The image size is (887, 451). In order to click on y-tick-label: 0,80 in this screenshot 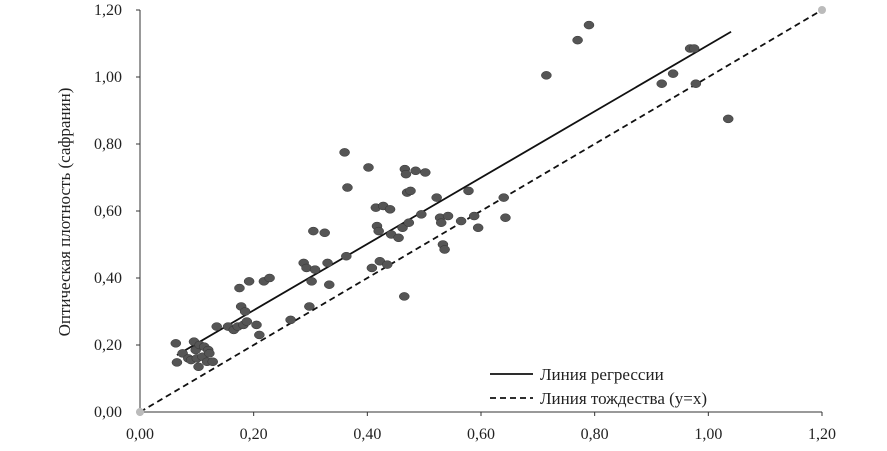, I will do `click(108, 144)`.